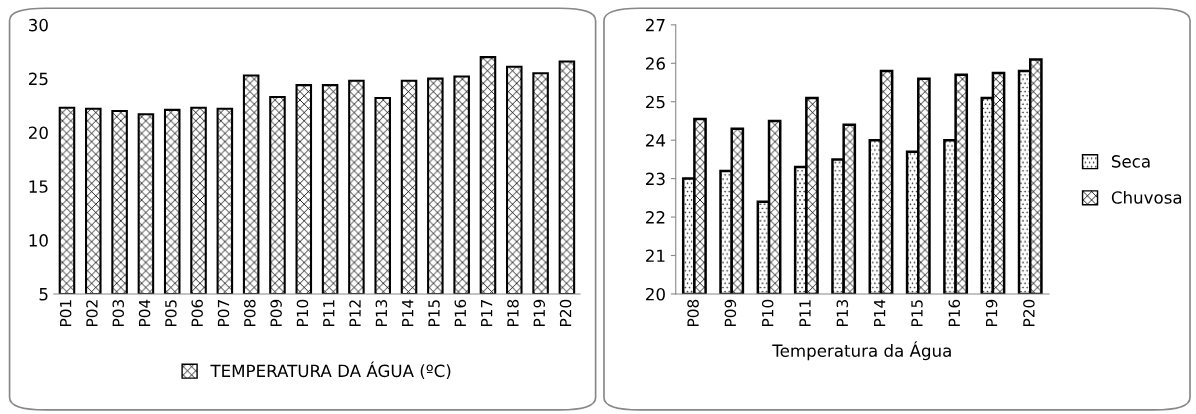  I want to click on y-tick-label: 15, so click(38, 186).